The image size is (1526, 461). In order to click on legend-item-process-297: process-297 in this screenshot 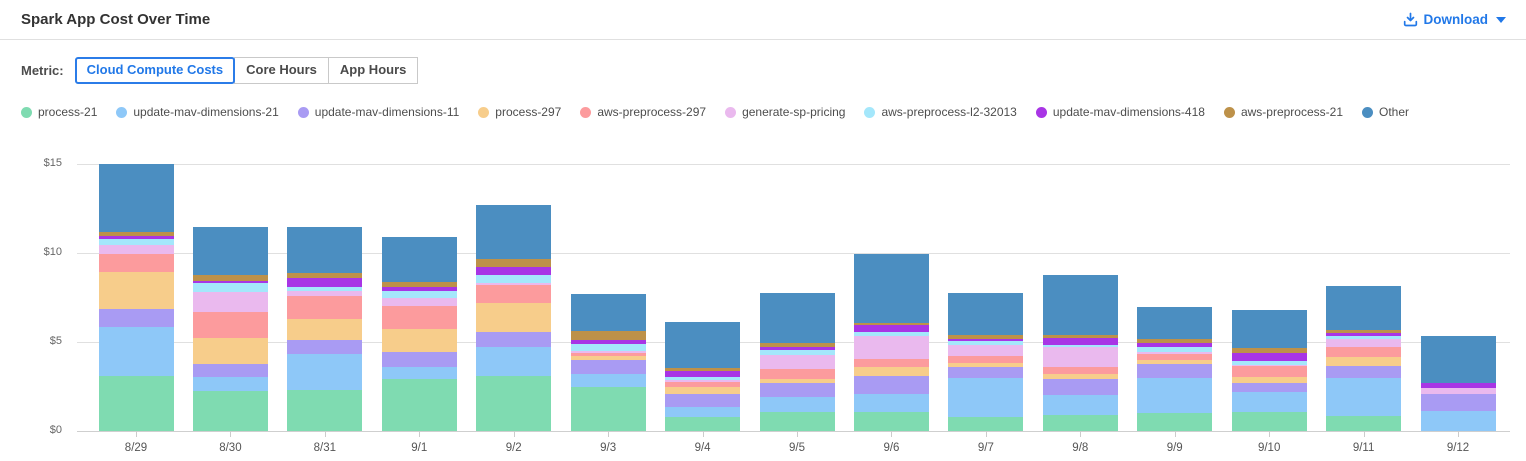, I will do `click(519, 112)`.